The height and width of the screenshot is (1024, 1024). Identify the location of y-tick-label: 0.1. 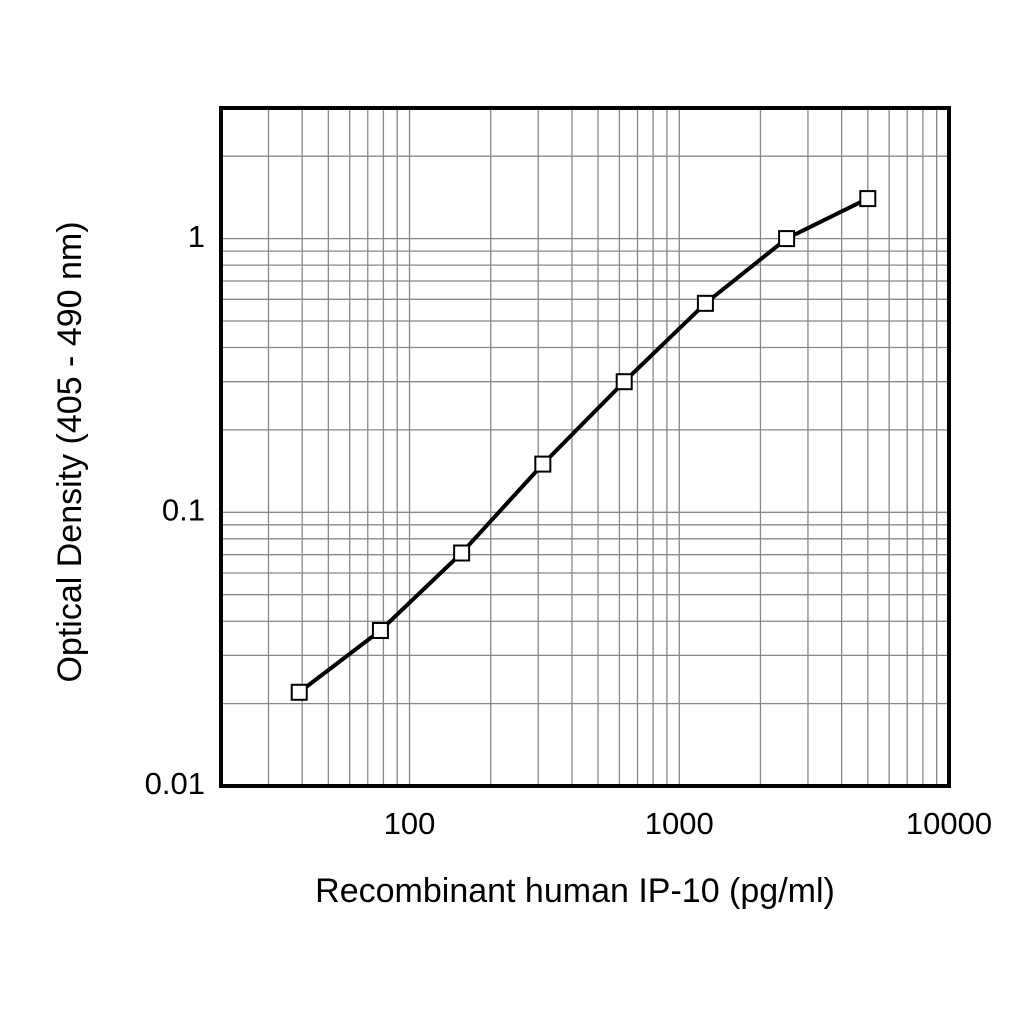
(183, 509).